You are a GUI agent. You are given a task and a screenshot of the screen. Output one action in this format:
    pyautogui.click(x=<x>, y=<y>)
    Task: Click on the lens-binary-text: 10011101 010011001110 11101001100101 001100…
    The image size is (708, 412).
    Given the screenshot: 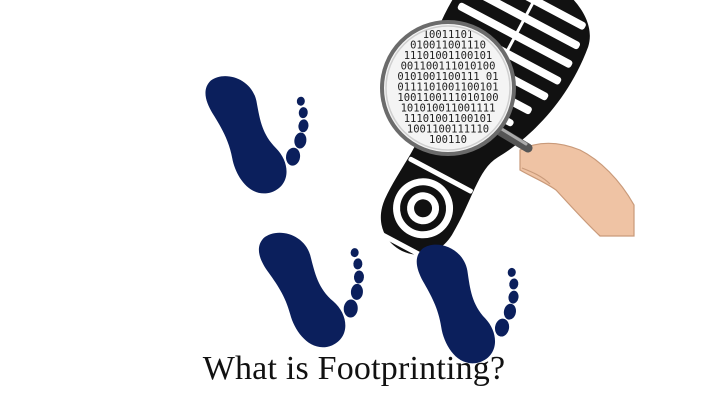 What is the action you would take?
    pyautogui.click(x=447, y=87)
    